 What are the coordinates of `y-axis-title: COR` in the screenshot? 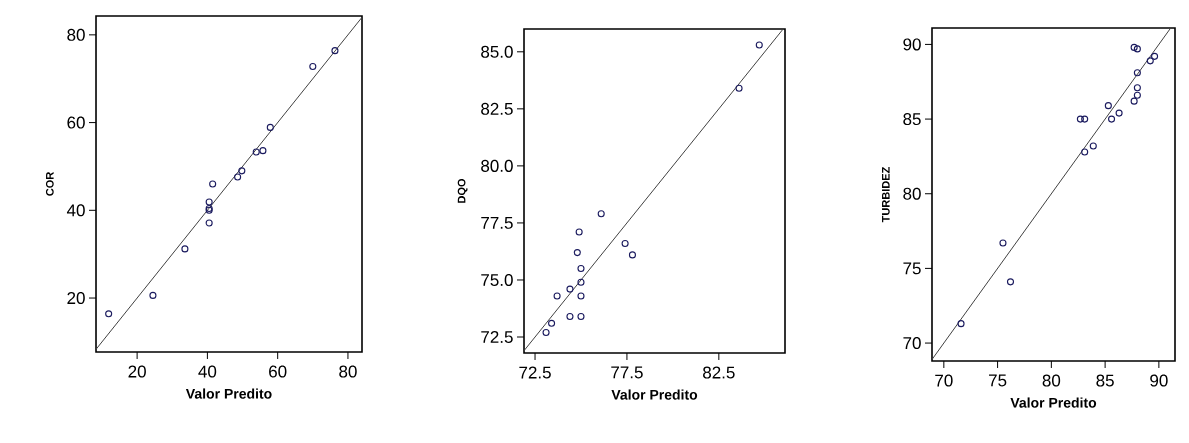 It's located at (49, 183).